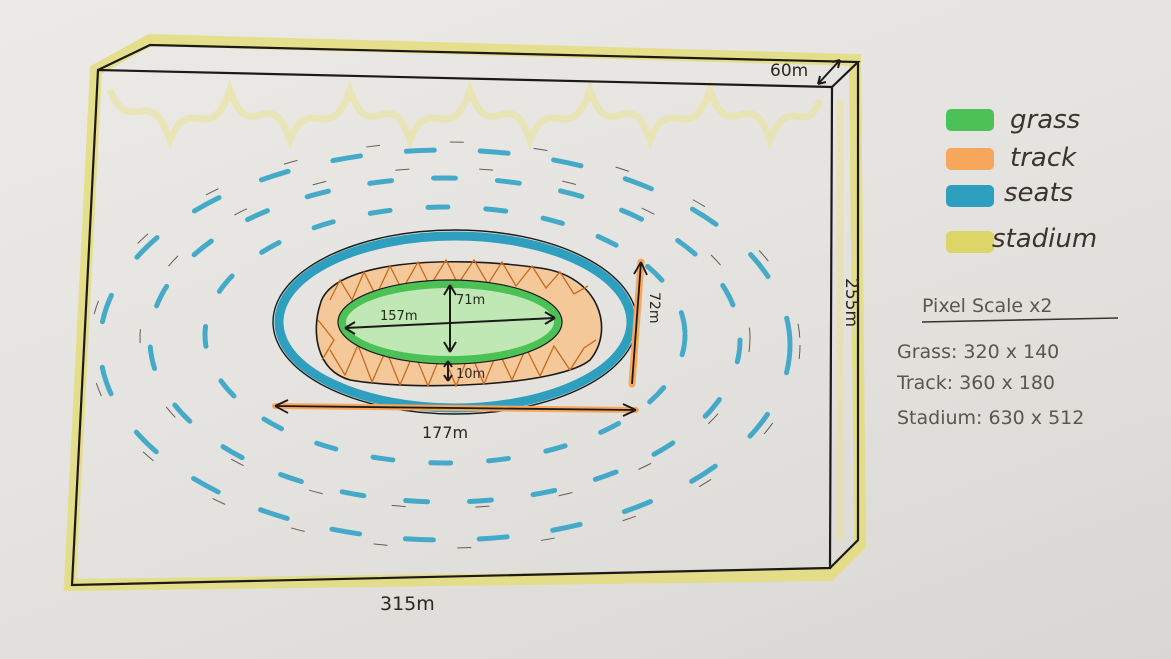 The height and width of the screenshot is (659, 1171). I want to click on seat-length-arrow-ink, so click(455, 408).